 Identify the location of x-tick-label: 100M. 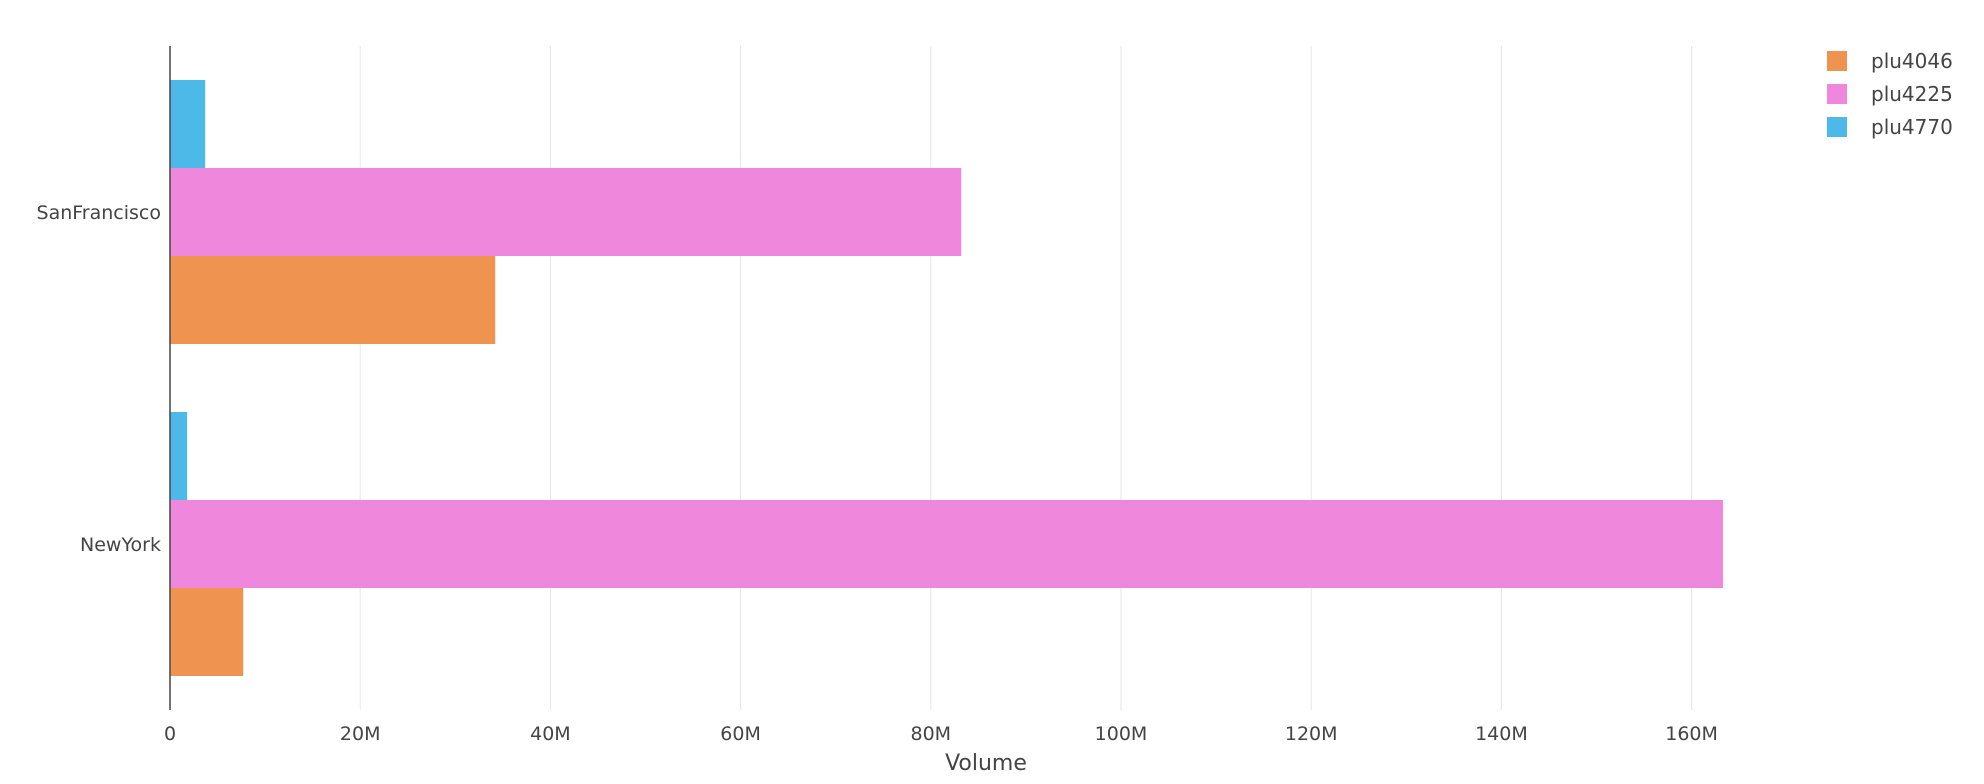
(1121, 734).